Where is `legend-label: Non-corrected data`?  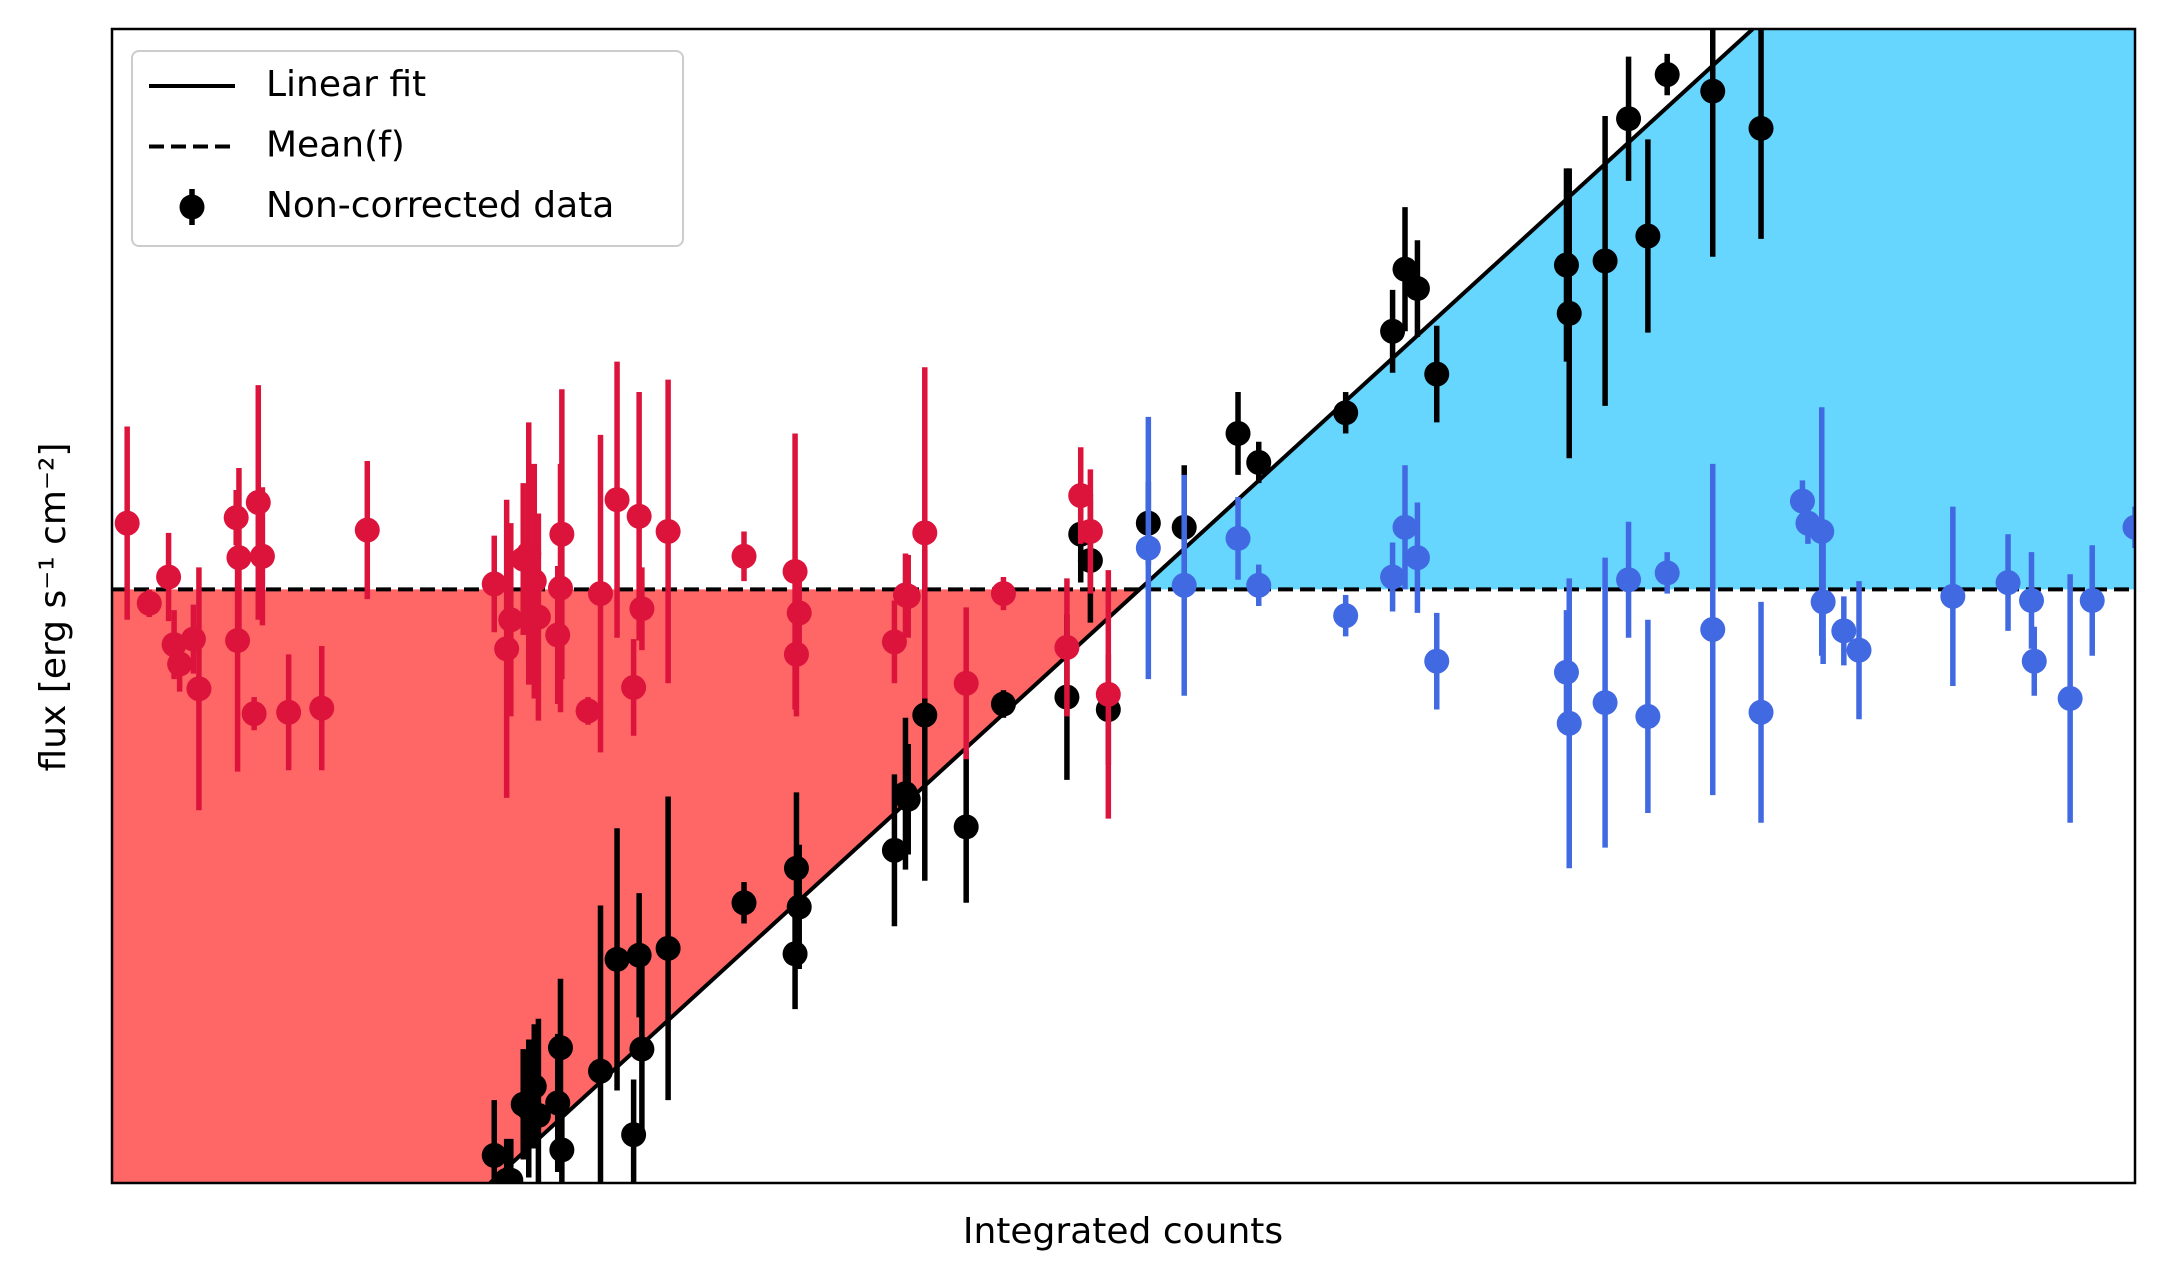 legend-label: Non-corrected data is located at coordinates (440, 205).